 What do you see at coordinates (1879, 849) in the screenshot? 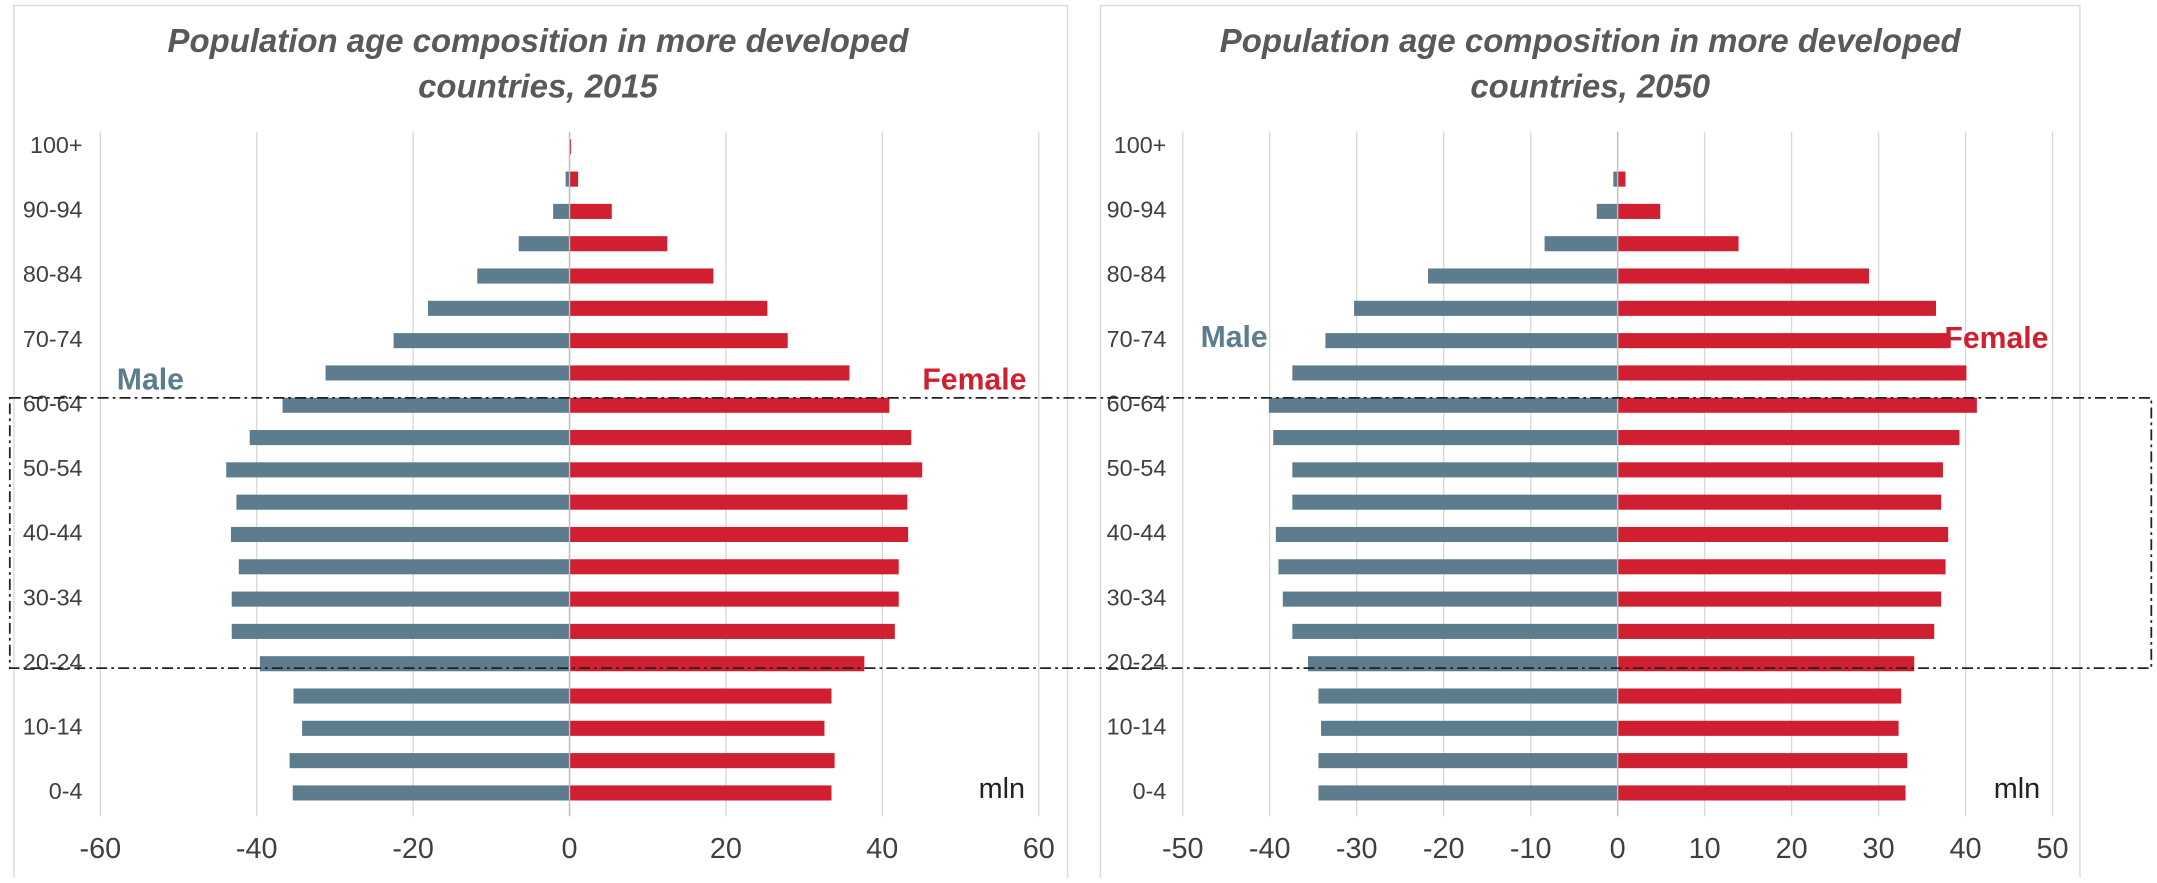
I see `x-tick-label: 30` at bounding box center [1879, 849].